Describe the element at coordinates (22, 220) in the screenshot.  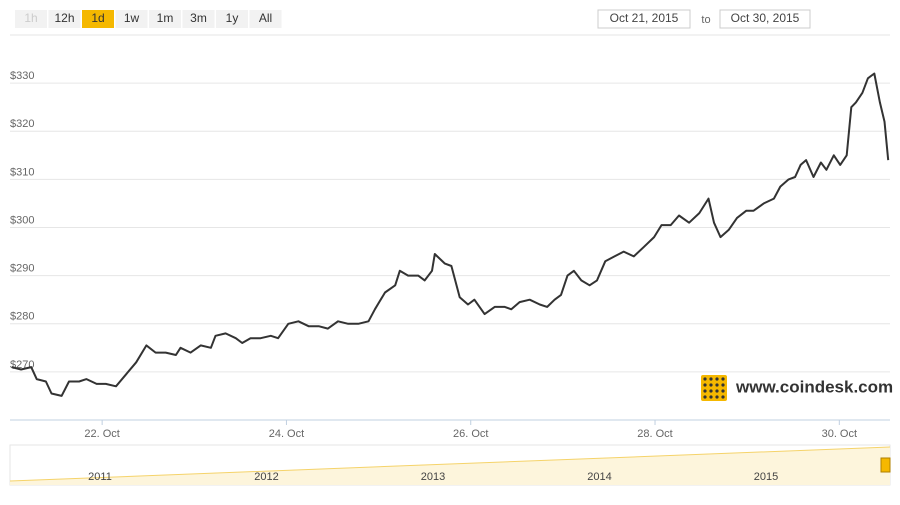
I see `y-tick-label: $300` at that location.